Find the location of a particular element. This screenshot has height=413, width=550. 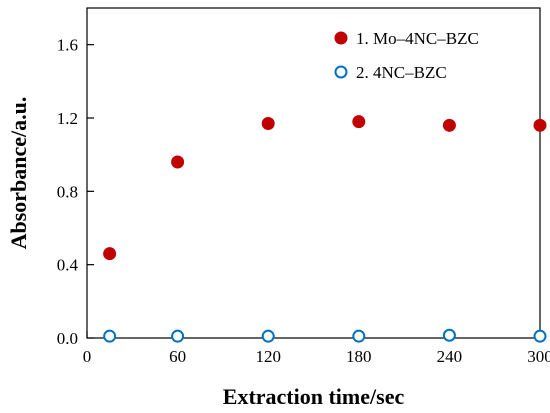

y-tick-label: 0.4 is located at coordinates (68, 265).